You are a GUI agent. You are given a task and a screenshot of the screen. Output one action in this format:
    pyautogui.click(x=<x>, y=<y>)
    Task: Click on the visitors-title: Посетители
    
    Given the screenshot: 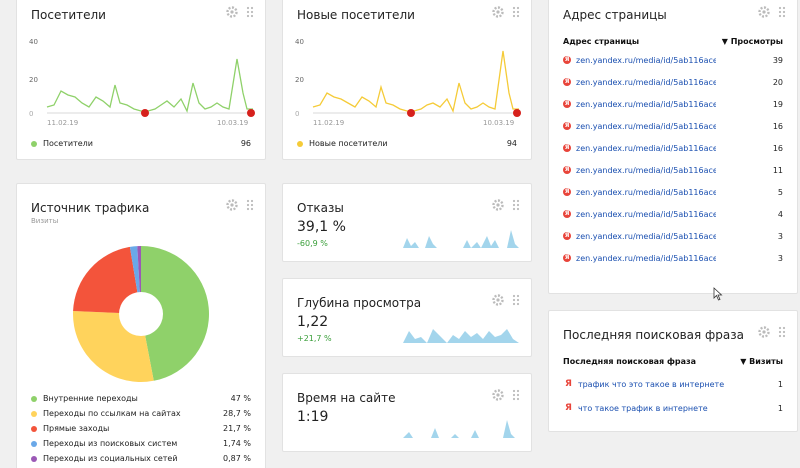 What is the action you would take?
    pyautogui.click(x=68, y=15)
    